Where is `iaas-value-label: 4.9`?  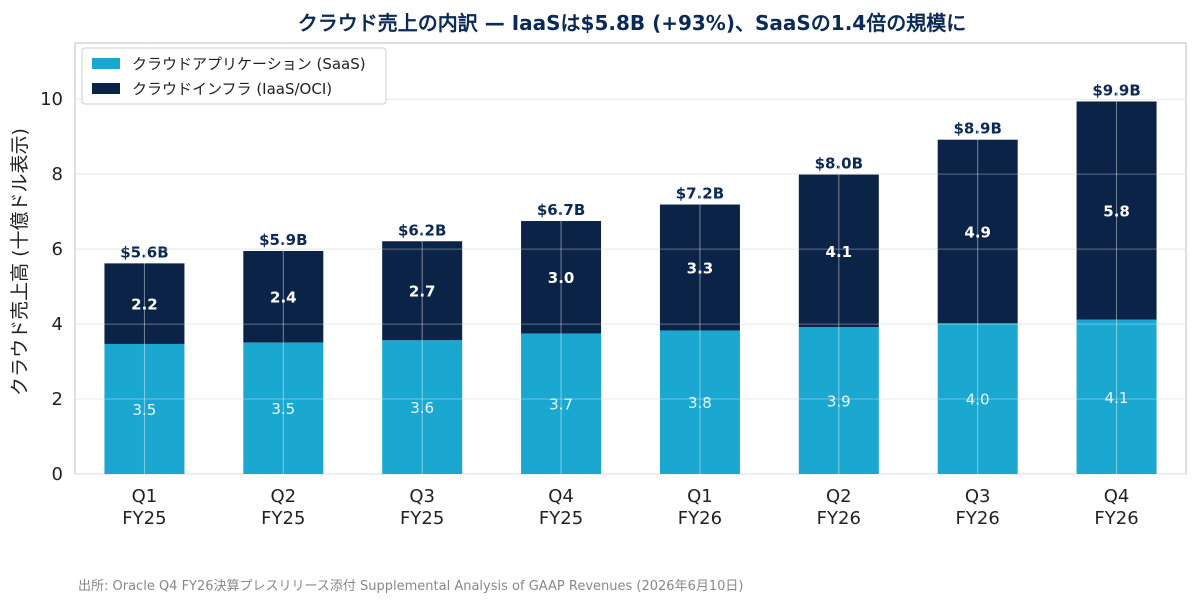 iaas-value-label: 4.9 is located at coordinates (977, 233).